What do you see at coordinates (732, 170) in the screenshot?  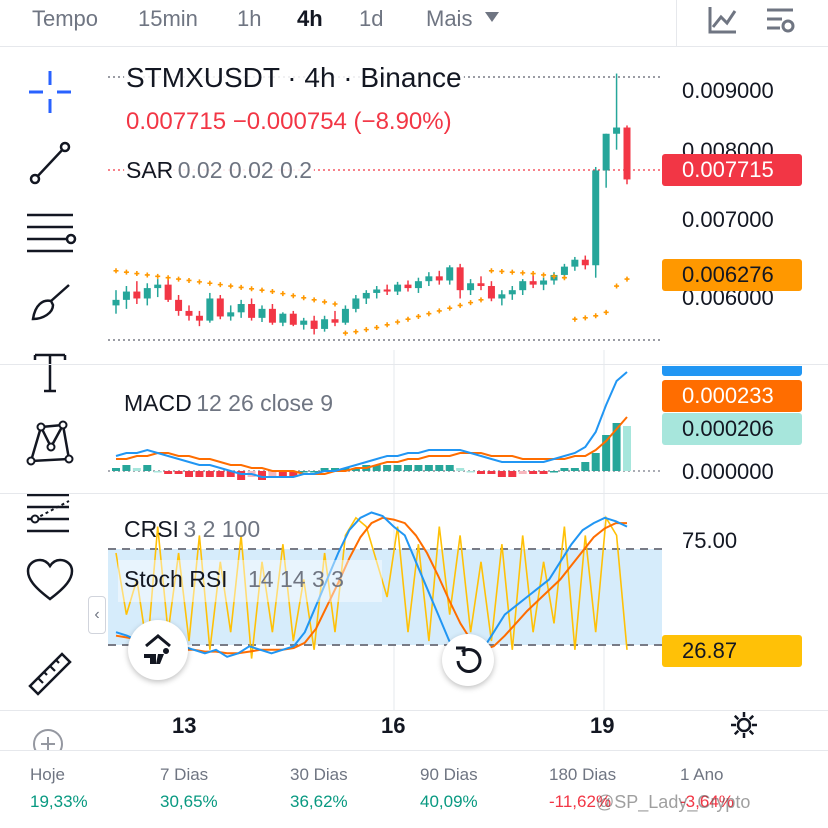 I see `last-price-tag: 0.007715` at bounding box center [732, 170].